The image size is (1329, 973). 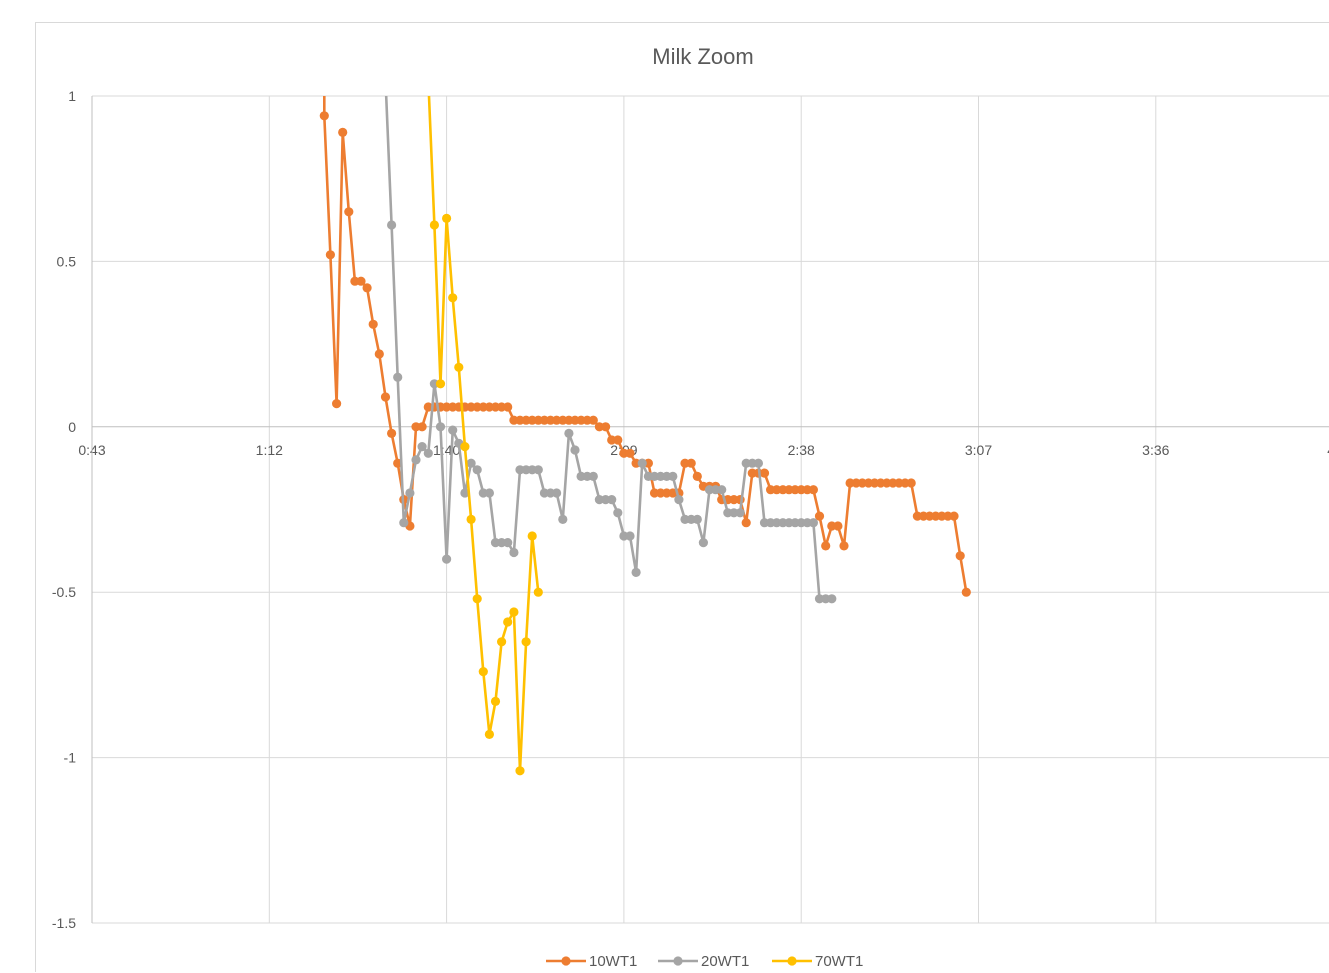 I want to click on legend-item-10WT1: 10WT1, so click(x=591, y=961).